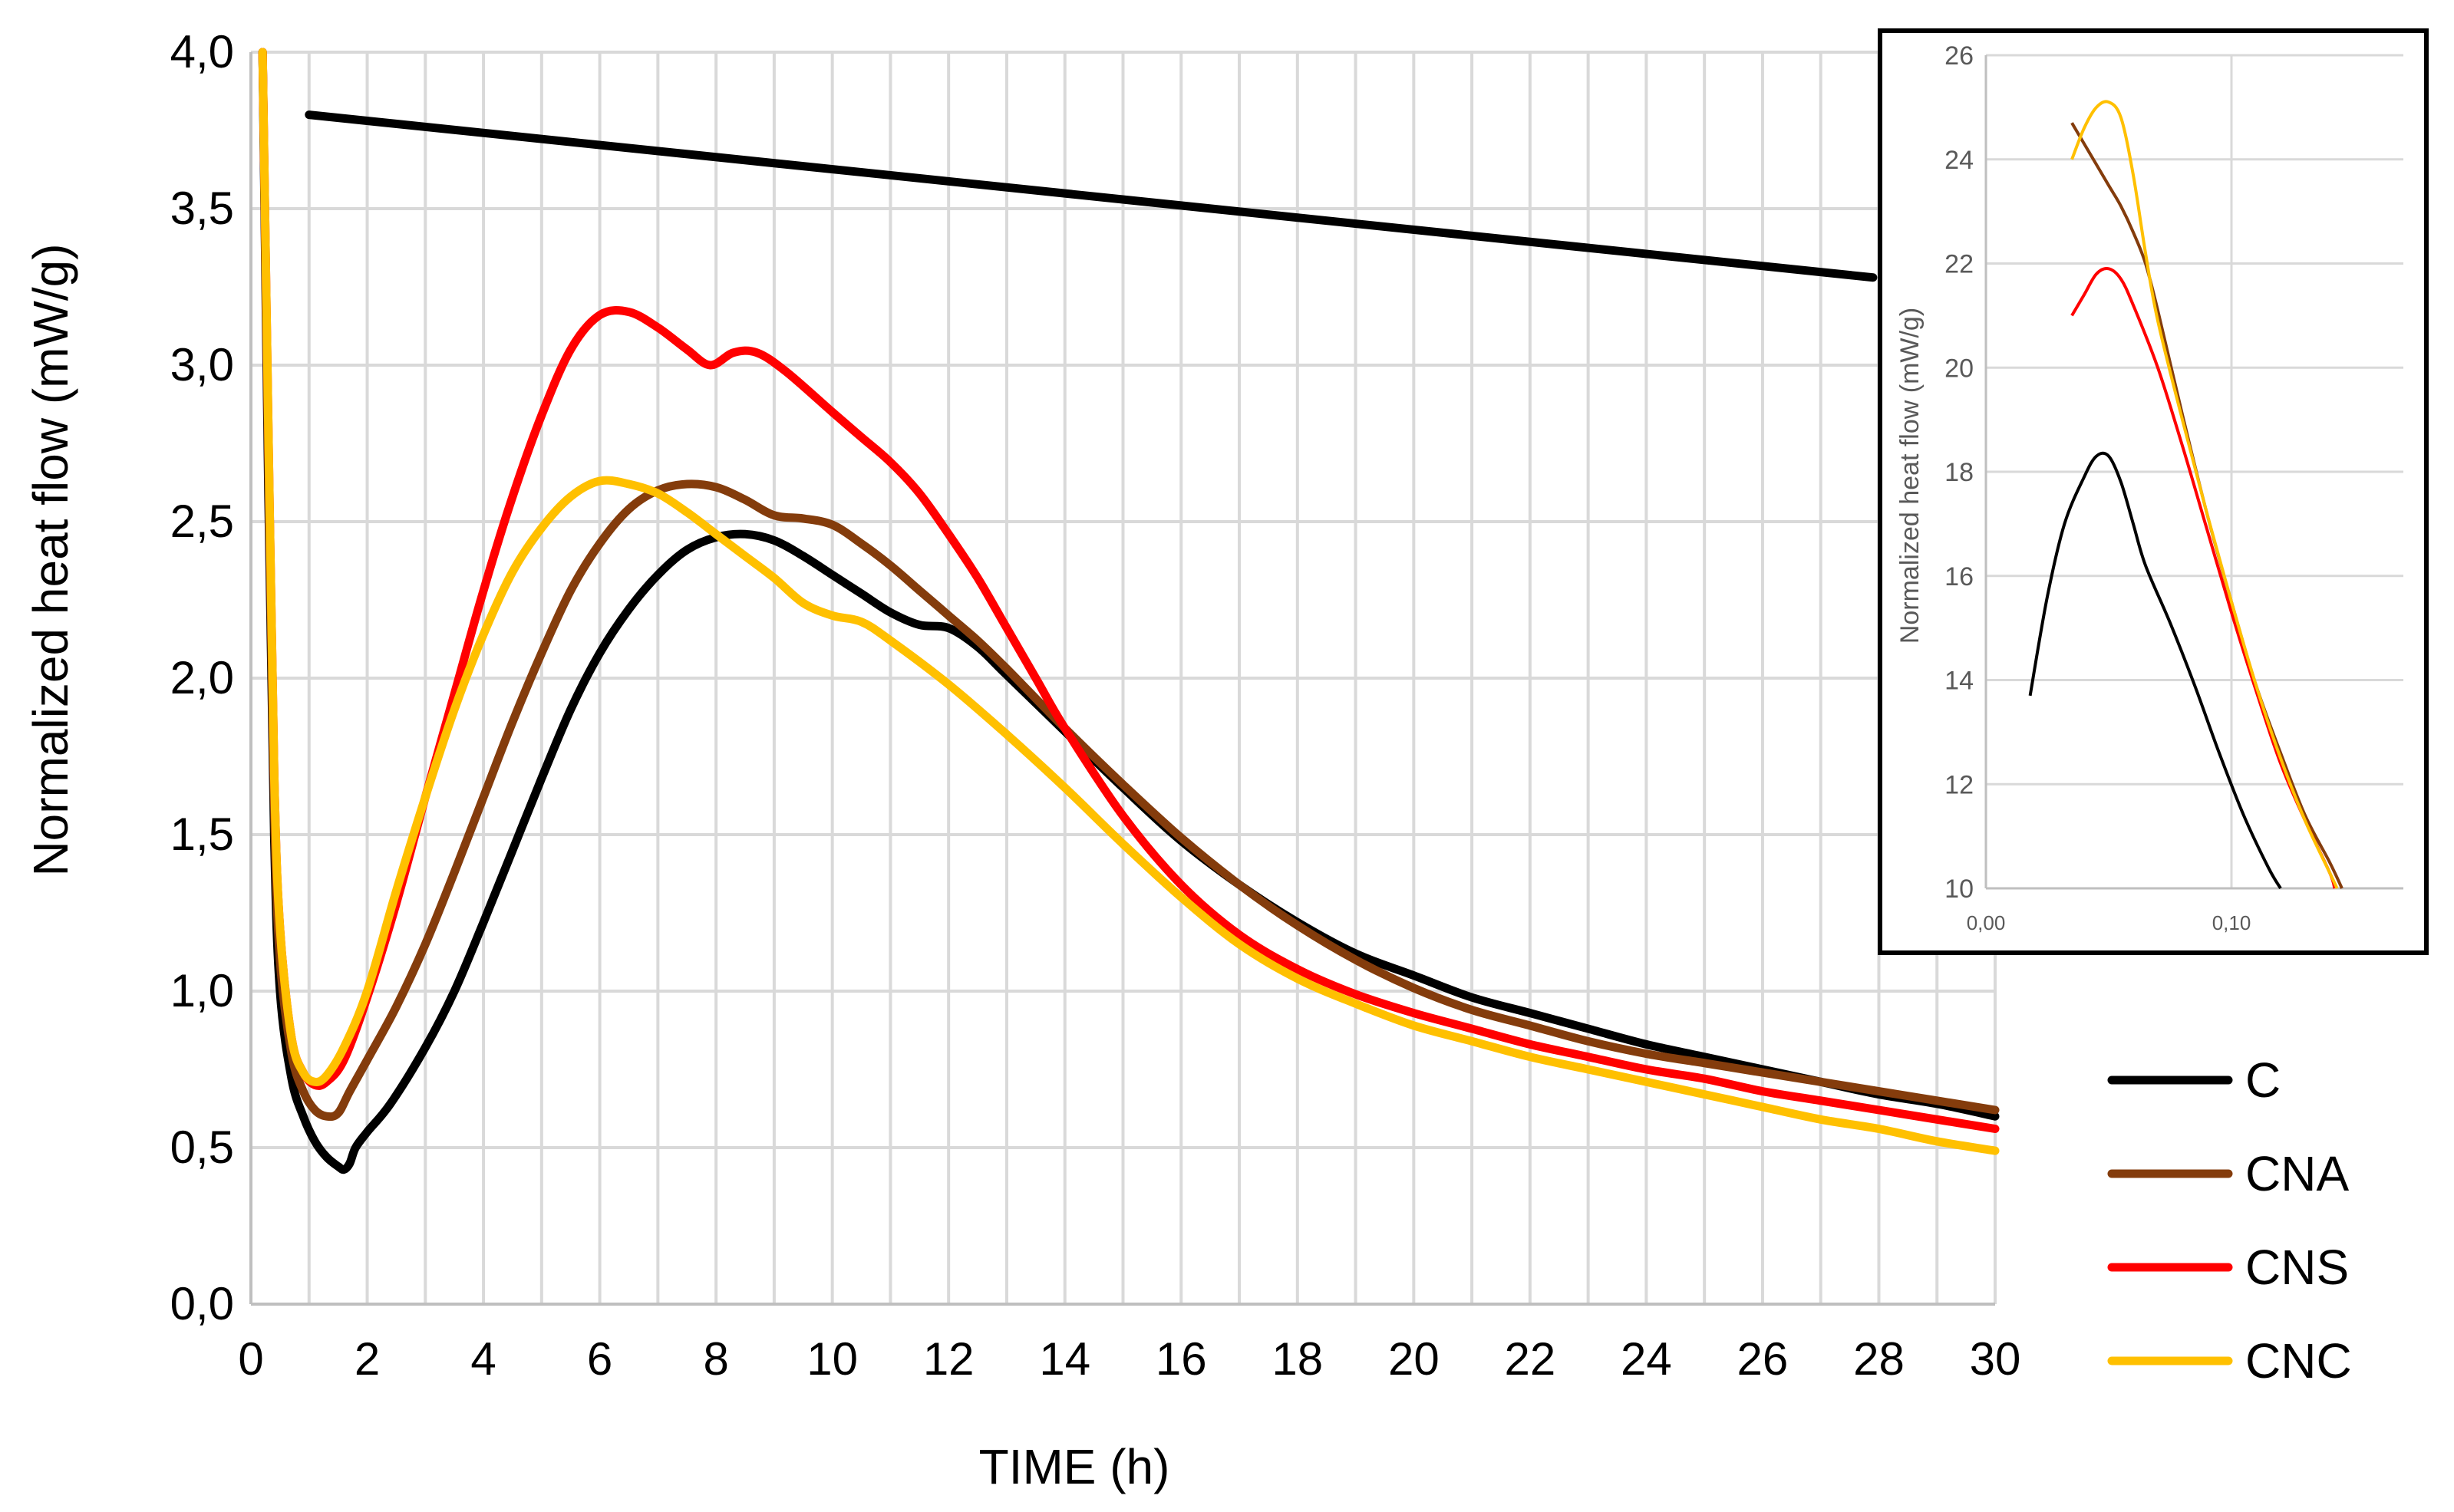 Image resolution: width=2454 pixels, height=1512 pixels. I want to click on inset-y-tick-label: 12, so click(1959, 784).